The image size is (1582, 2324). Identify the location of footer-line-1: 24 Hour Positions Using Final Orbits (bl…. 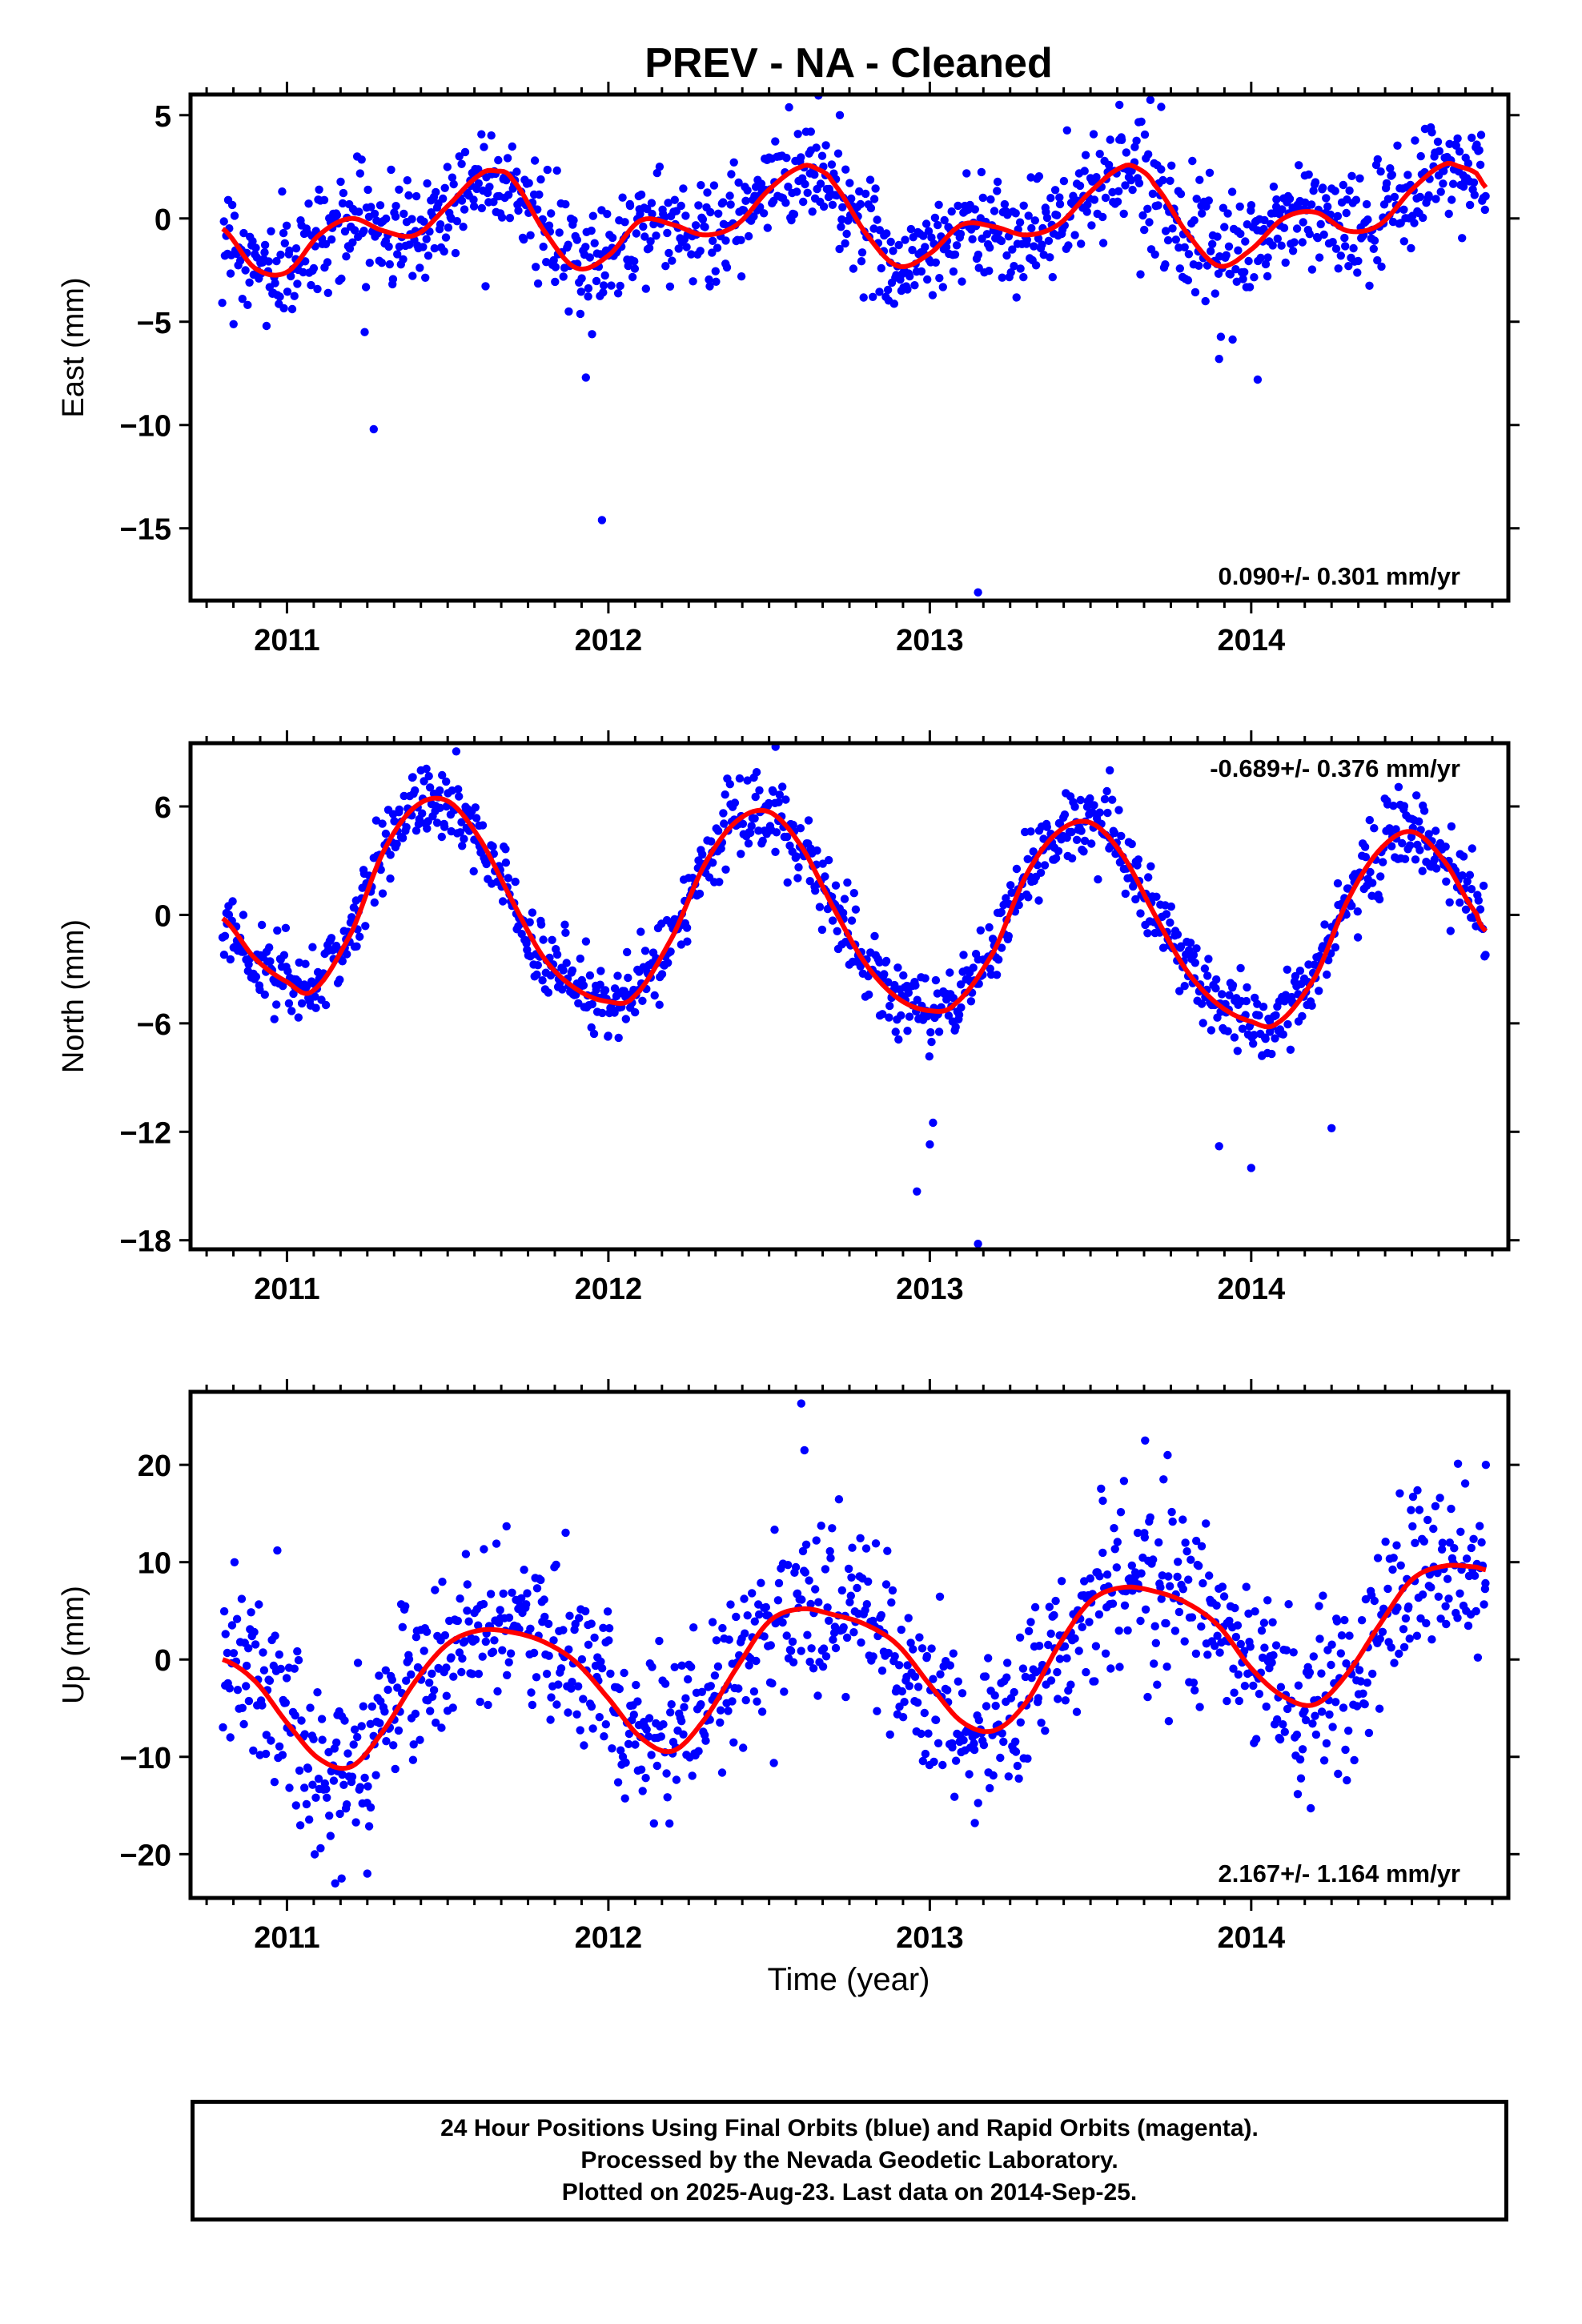
(849, 2128).